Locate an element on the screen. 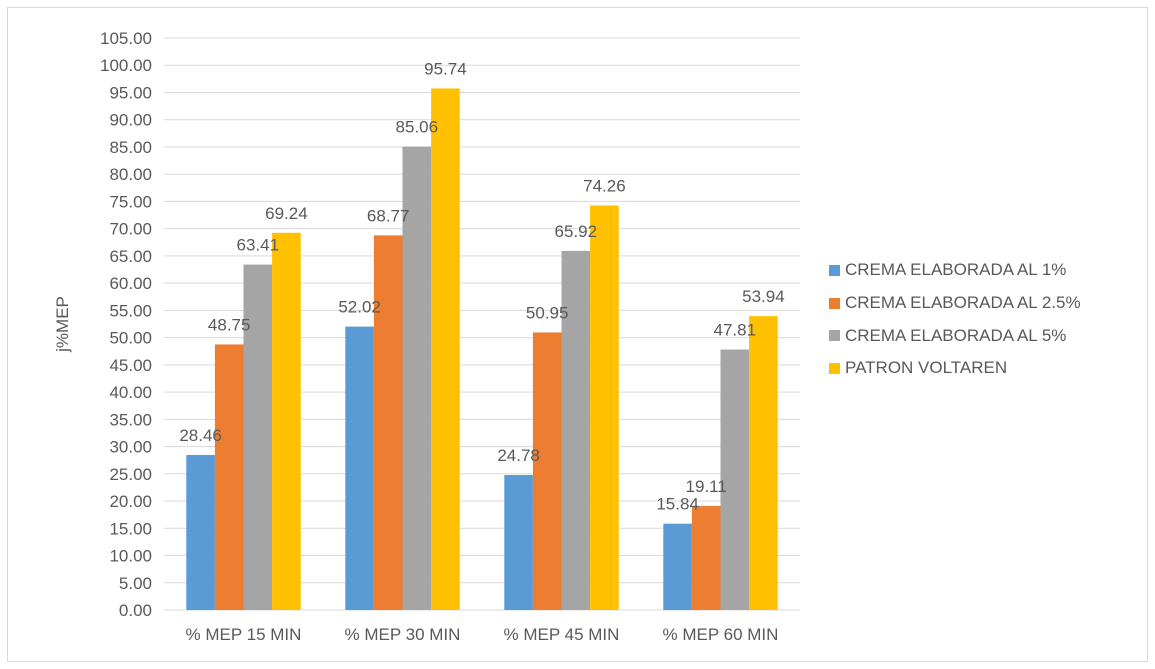 This screenshot has width=1155, height=669. data-label: 48.75 is located at coordinates (229, 324).